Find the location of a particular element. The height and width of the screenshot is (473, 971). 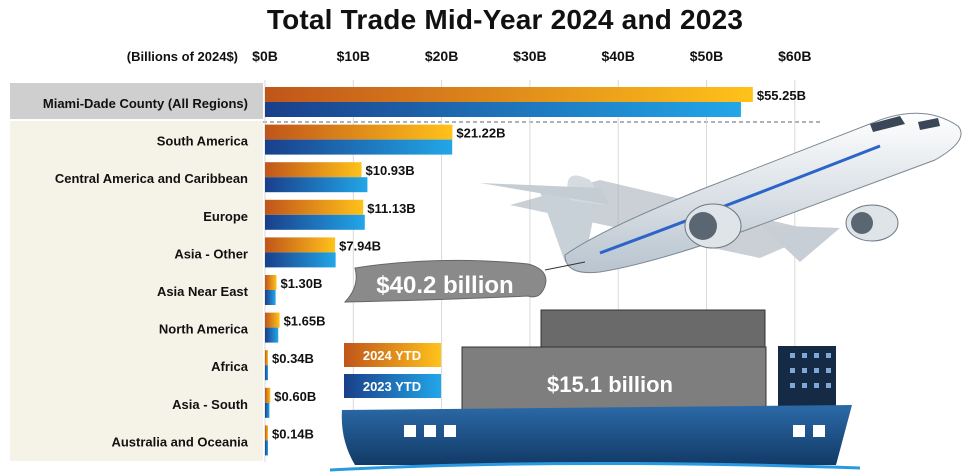

air-trade-banner: $40.2 billion is located at coordinates (464, 281).